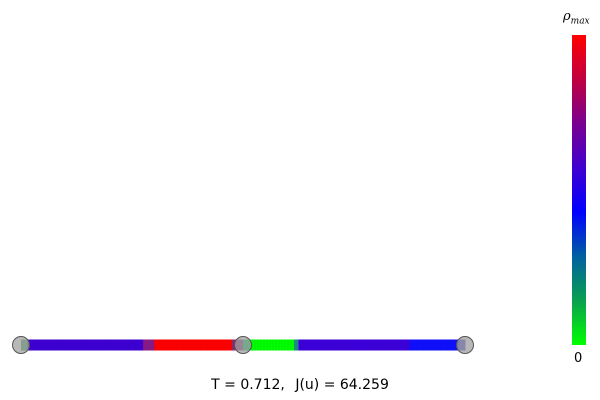  I want to click on edge-right, so click(354, 345).